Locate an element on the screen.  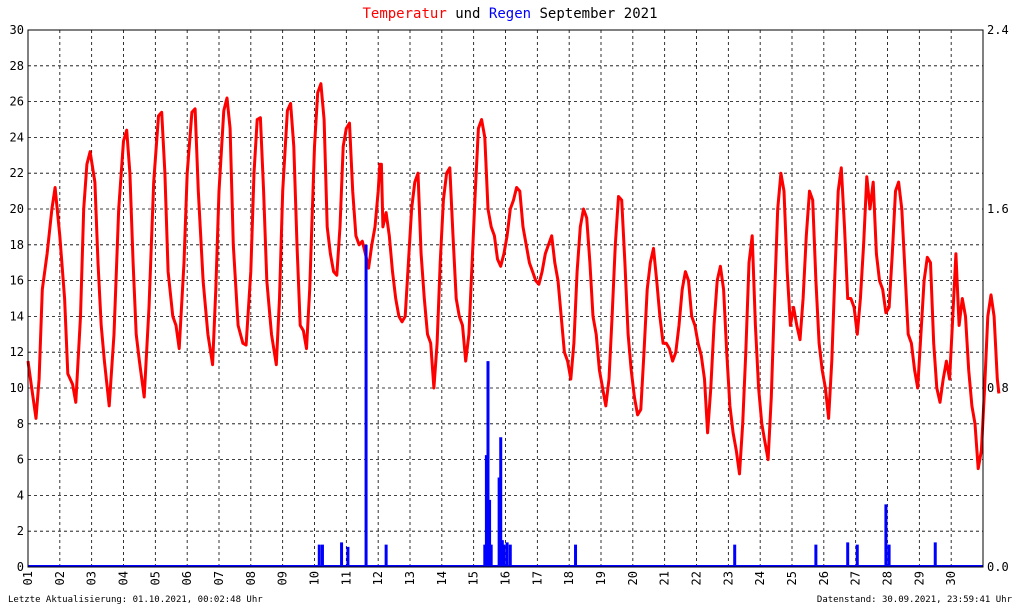
x-tick-label: 18 is located at coordinates (569, 578).